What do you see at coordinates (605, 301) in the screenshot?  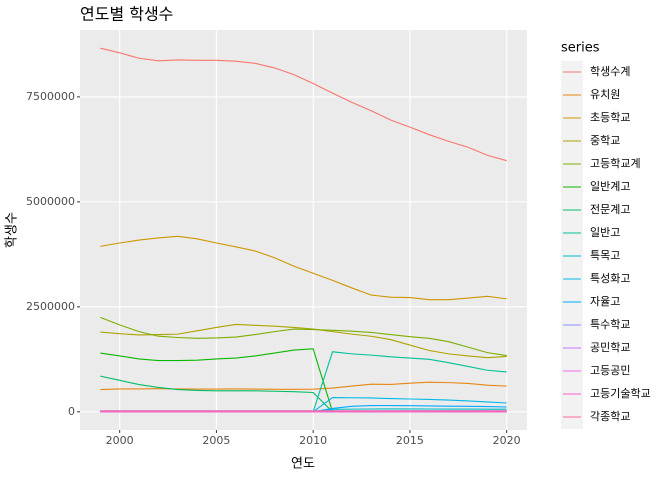 I see `legend-label: 자율고` at bounding box center [605, 301].